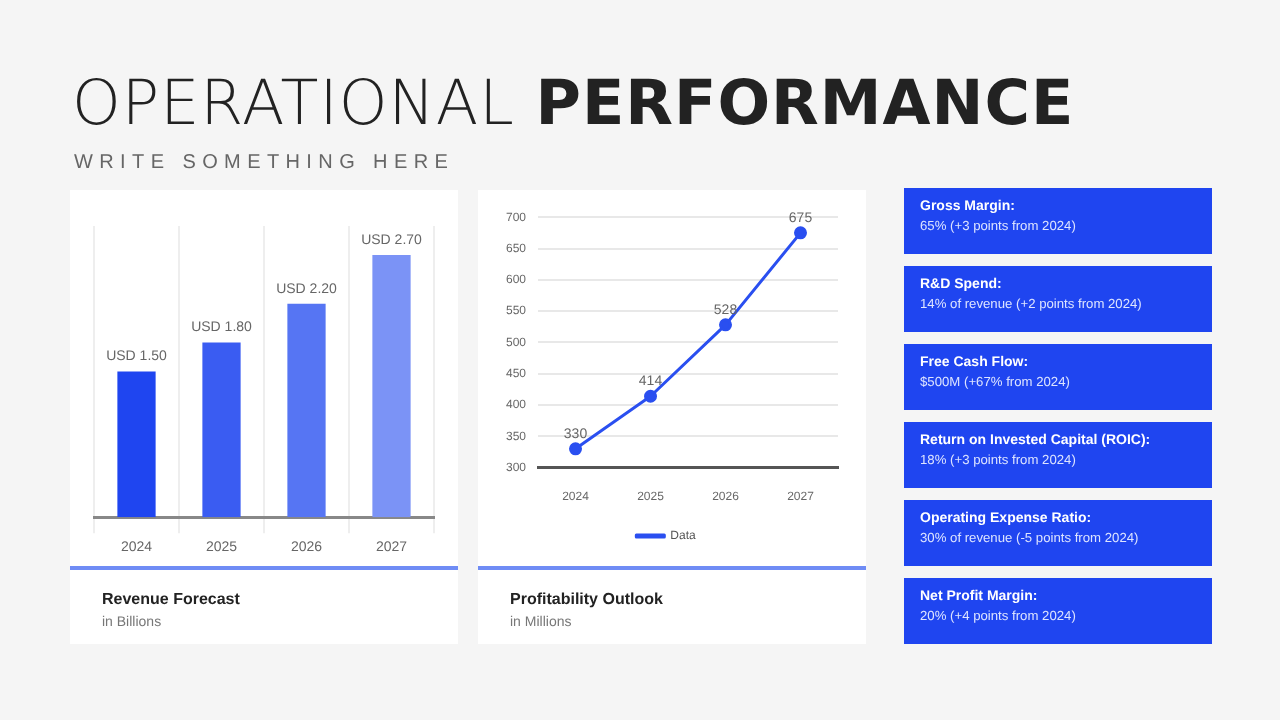 The height and width of the screenshot is (720, 1280). What do you see at coordinates (587, 599) in the screenshot?
I see `text: Profitability Outlook` at bounding box center [587, 599].